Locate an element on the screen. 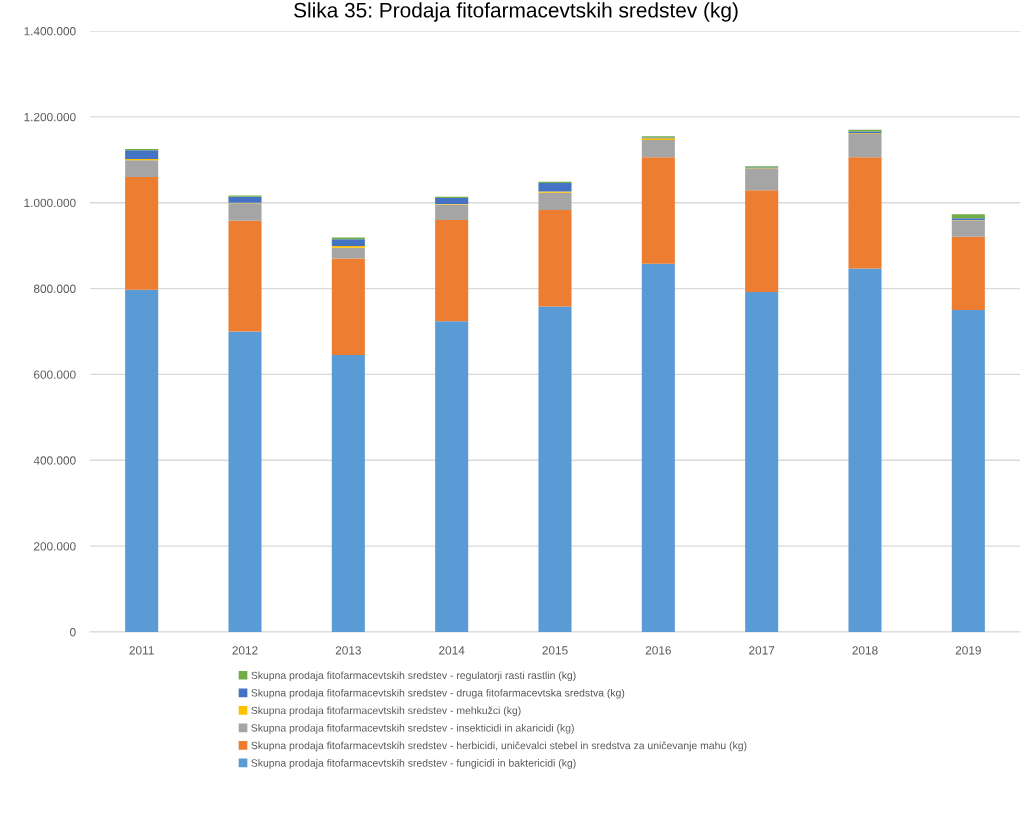 This screenshot has height=815, width=1032. chart-title: Slika 35: Prodaja fitofarmacevtskih sredstev (kg) is located at coordinates (516, 12).